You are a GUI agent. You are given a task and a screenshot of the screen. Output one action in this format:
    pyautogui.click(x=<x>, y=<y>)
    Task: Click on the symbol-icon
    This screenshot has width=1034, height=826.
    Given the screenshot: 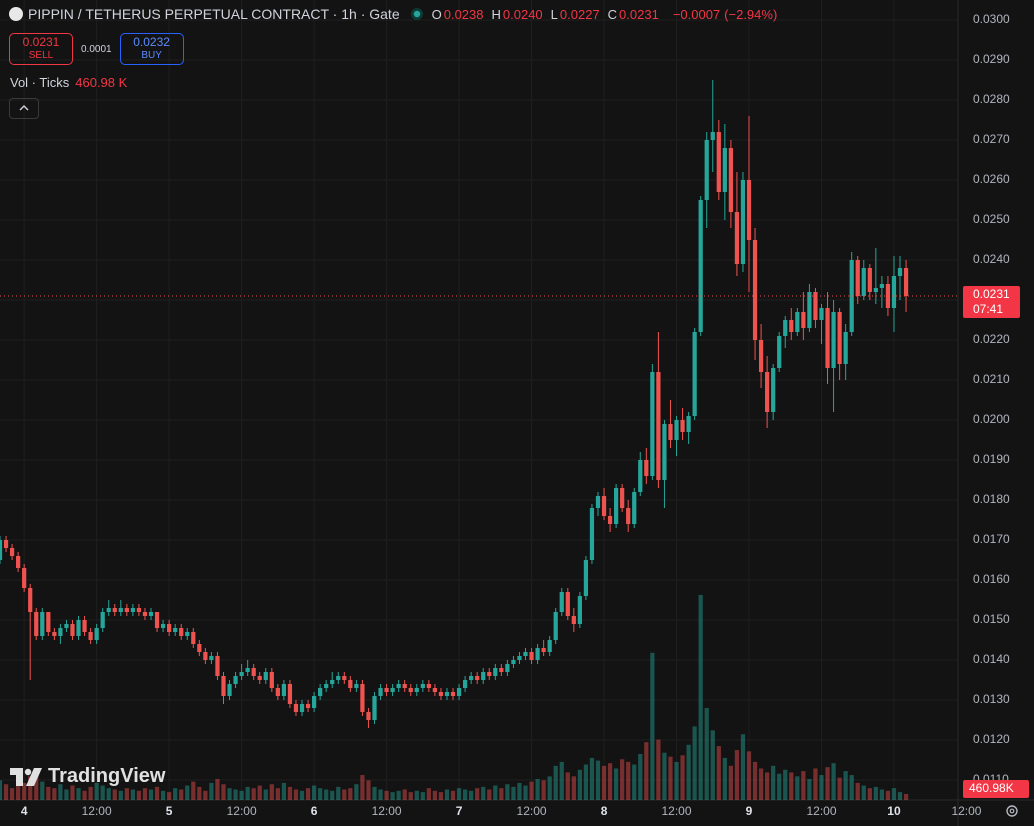 What is the action you would take?
    pyautogui.click(x=16, y=14)
    